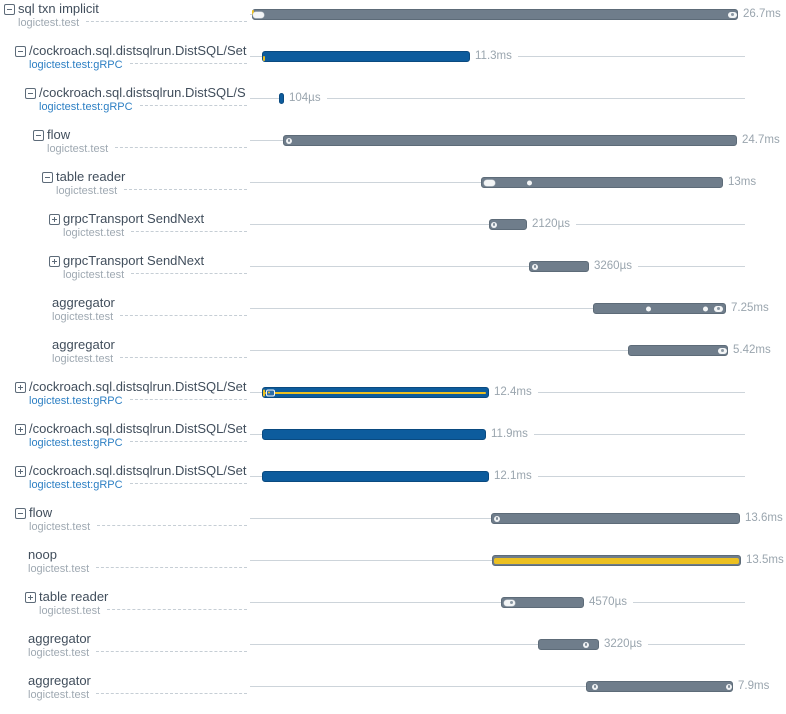  I want to click on span-title-line: grpcTransport SendNext, so click(149, 219).